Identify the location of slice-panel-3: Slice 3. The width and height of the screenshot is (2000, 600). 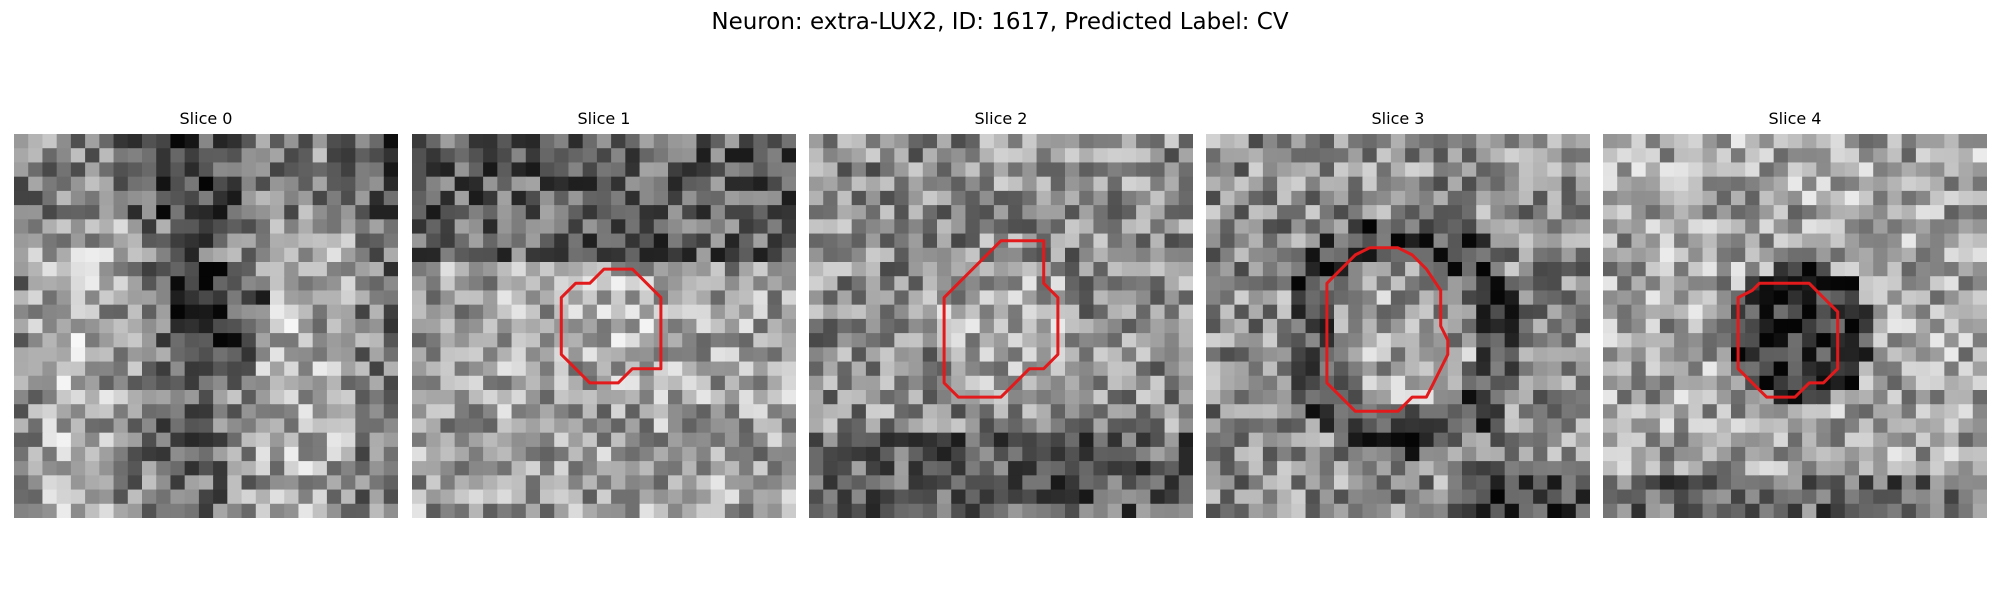
(1398, 313).